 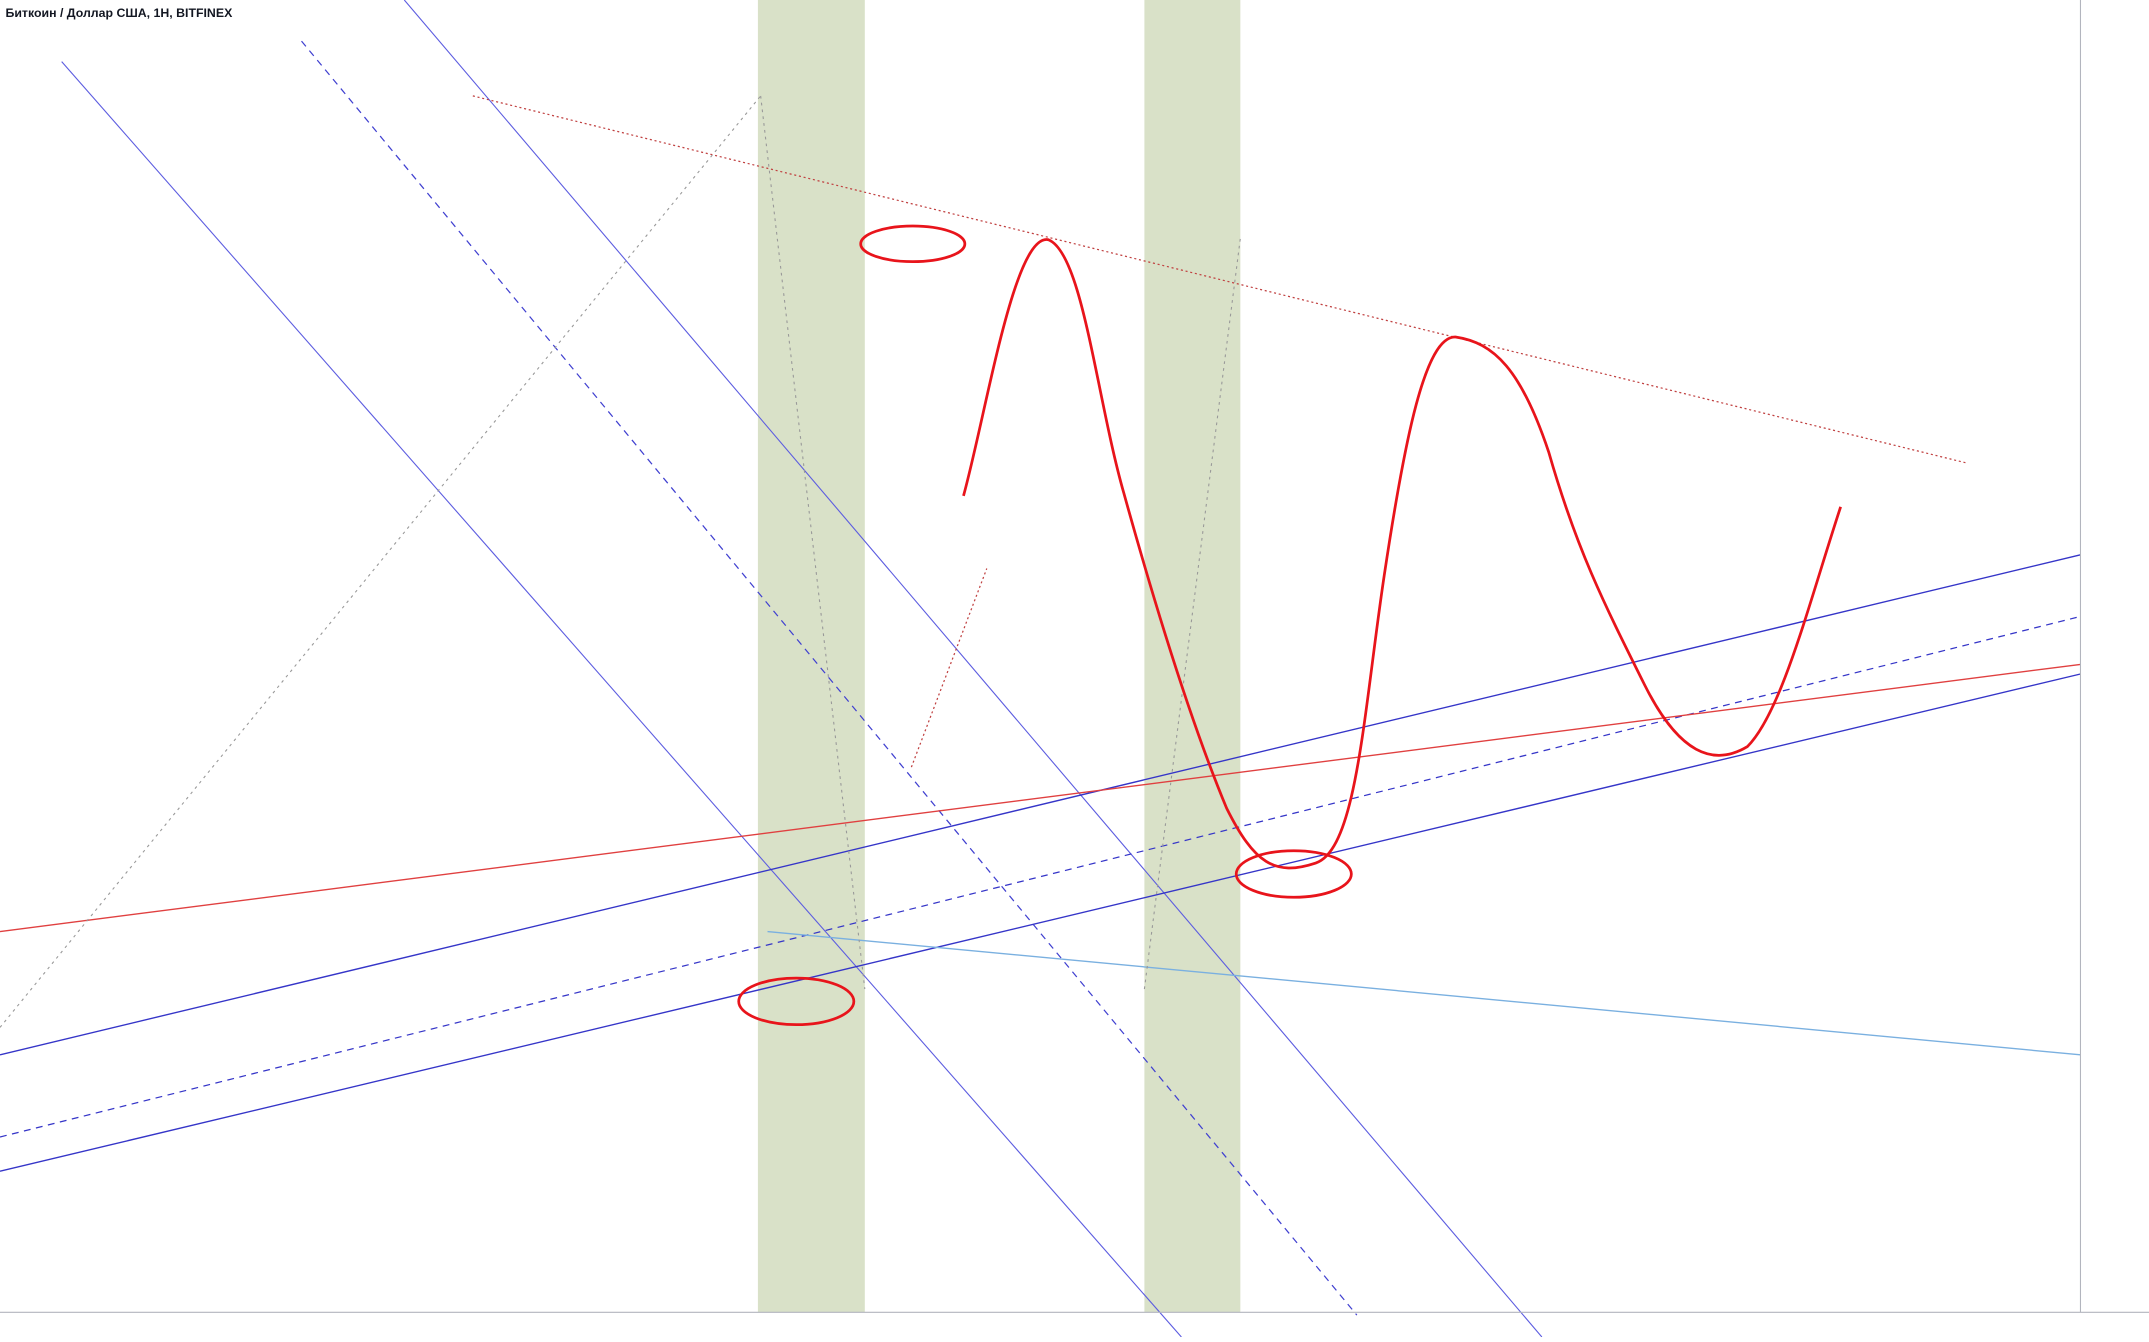 What do you see at coordinates (119, 13) in the screenshot?
I see `chart-title: Биткоин / Доллар США, 1Н, BITFINEX` at bounding box center [119, 13].